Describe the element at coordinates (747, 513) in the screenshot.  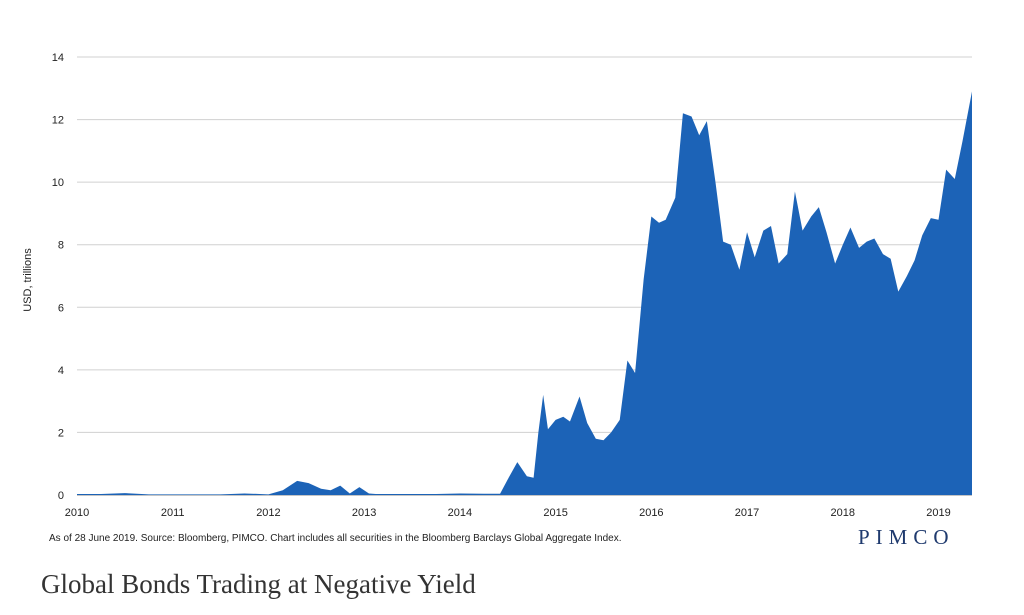
I see `x-tick-label: 2017` at that location.